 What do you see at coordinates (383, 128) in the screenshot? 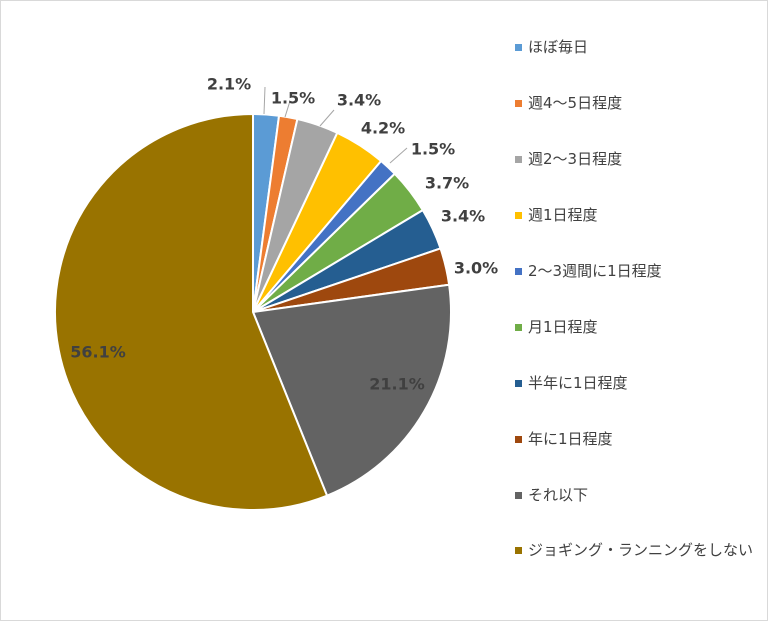
I see `data-label: 4.2%` at bounding box center [383, 128].